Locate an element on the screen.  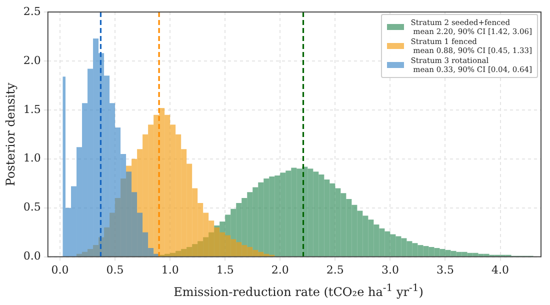
x-tick-label: 4.0 is located at coordinates (501, 269).